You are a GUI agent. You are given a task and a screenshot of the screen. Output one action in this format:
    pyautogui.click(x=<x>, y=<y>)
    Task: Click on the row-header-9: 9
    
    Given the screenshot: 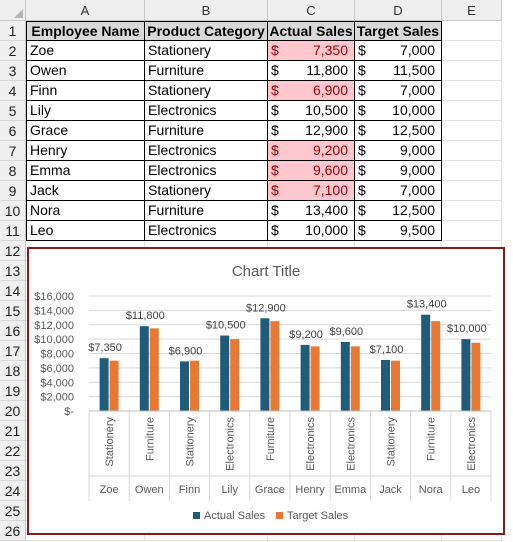 What is the action you would take?
    pyautogui.click(x=13, y=191)
    